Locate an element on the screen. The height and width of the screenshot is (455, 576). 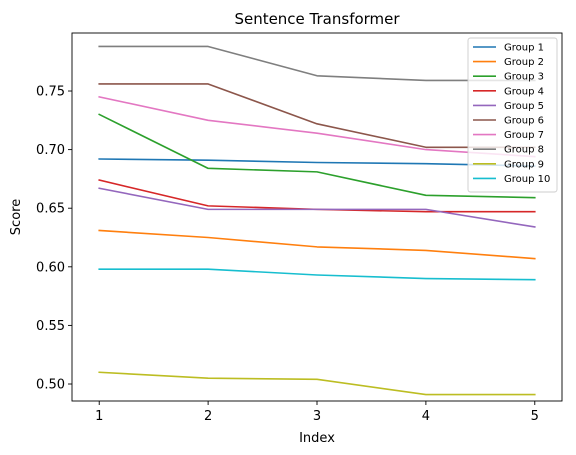
y-tick-label: 0.50 is located at coordinates (50, 385).